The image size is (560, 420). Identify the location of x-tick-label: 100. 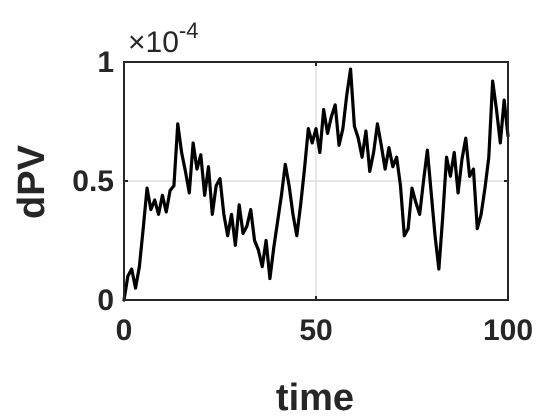
(508, 330).